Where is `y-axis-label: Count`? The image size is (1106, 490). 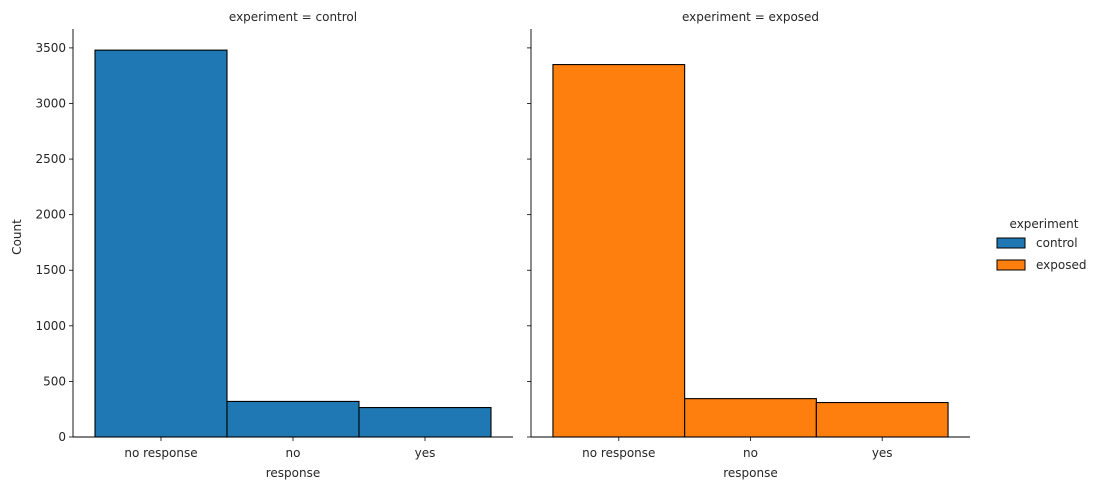
y-axis-label: Count is located at coordinates (17, 237).